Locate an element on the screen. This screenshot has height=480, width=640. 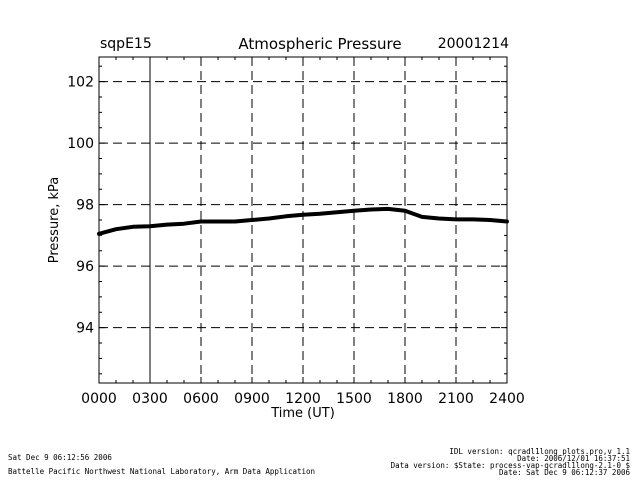
x-tick-label: 0300 is located at coordinates (150, 399).